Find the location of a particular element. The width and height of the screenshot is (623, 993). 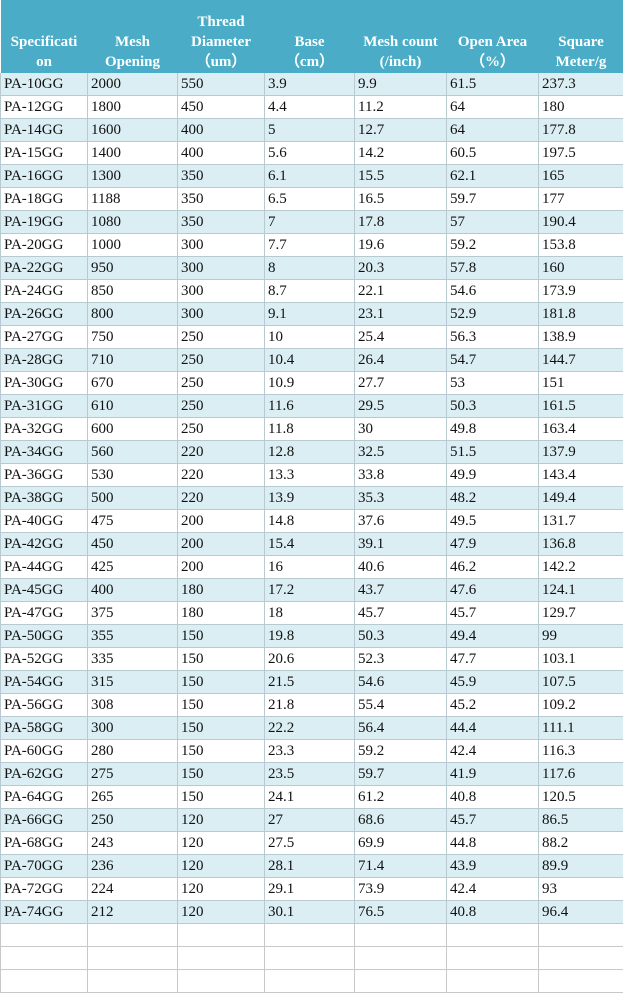

table-cell: PA-22GG is located at coordinates (44, 268).